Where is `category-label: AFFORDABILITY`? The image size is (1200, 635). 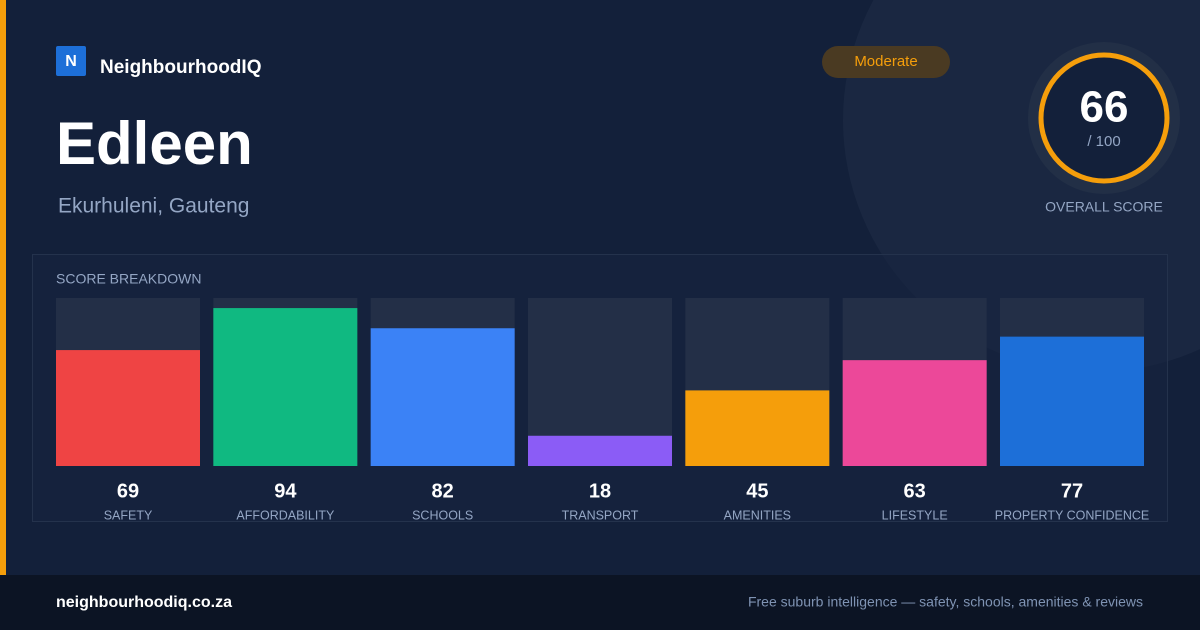 category-label: AFFORDABILITY is located at coordinates (285, 515).